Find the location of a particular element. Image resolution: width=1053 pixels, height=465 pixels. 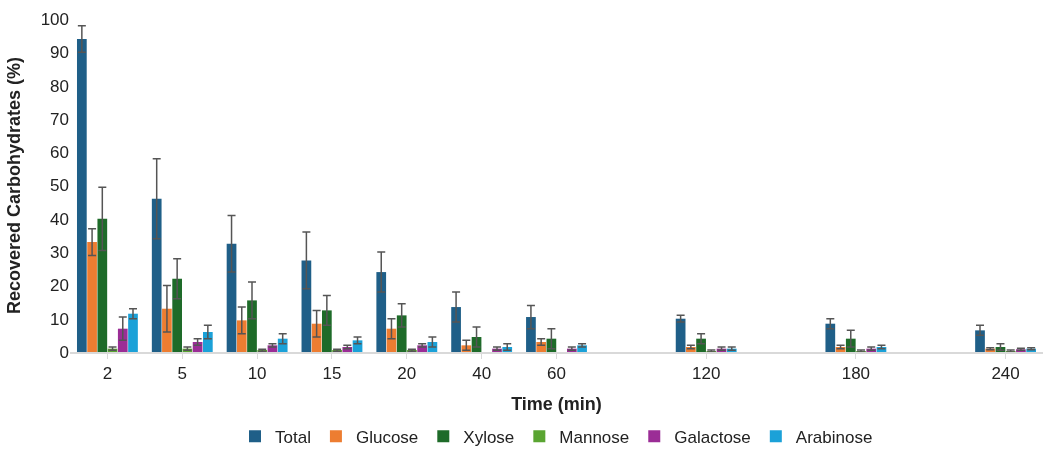

x-tick-label: 5 is located at coordinates (182, 374).